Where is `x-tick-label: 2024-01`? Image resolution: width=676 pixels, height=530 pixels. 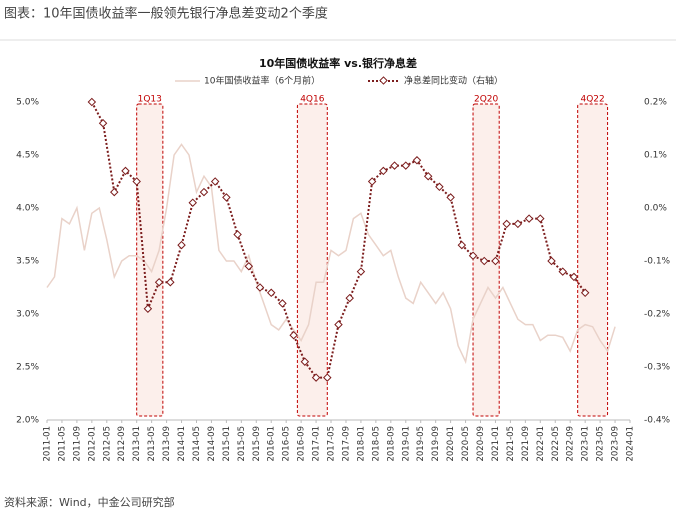 x-tick-label: 2024-01 is located at coordinates (631, 444).